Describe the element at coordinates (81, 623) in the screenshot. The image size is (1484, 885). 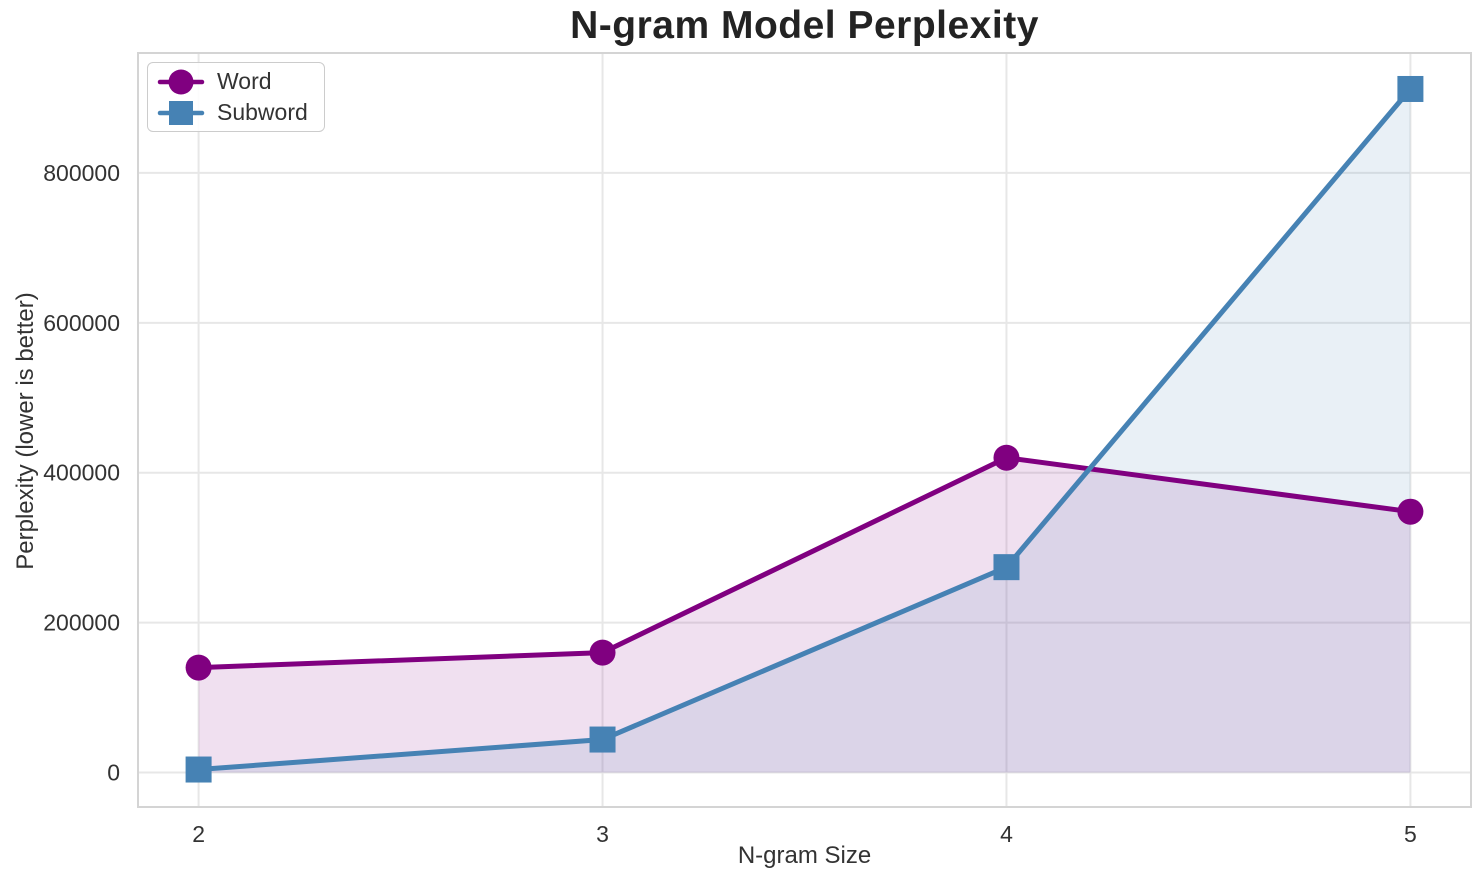
I see `y-tick-label: 200000` at that location.